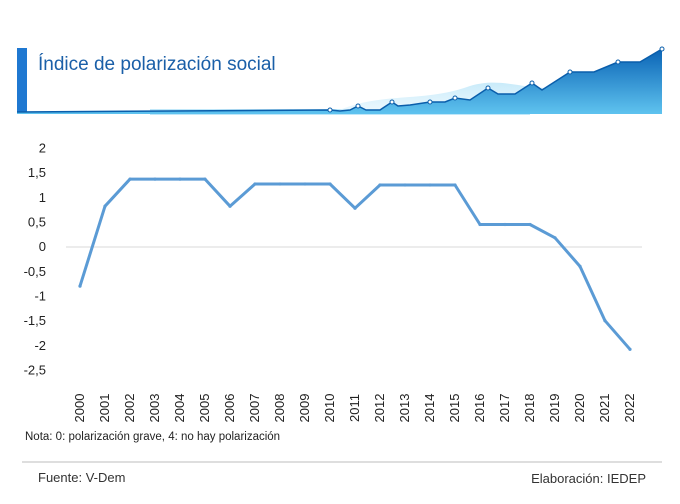  I want to click on data-point-2019, so click(555, 238).